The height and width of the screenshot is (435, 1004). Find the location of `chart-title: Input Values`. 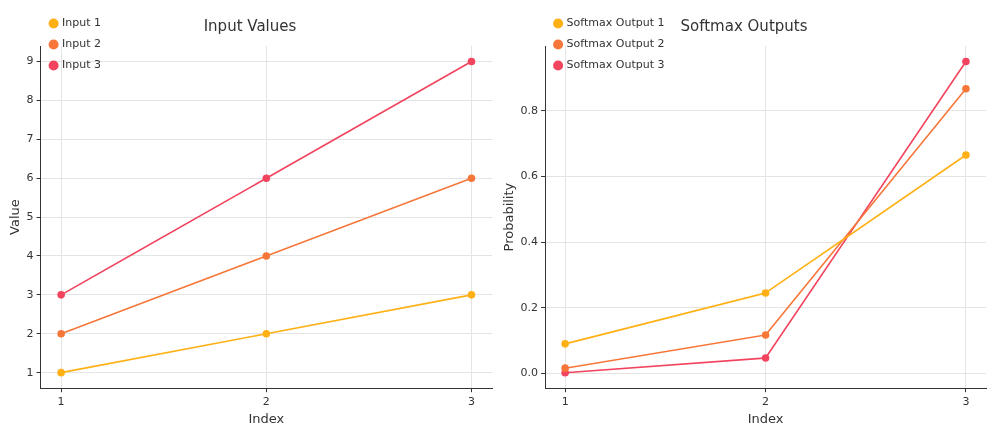

chart-title: Input Values is located at coordinates (250, 25).